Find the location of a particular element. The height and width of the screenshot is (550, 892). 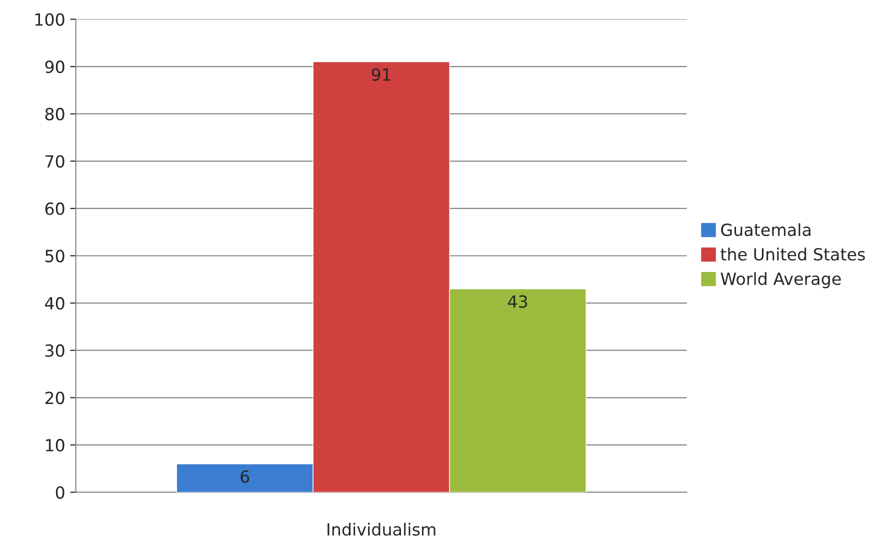

y-tick-label: 20 is located at coordinates (54, 398).